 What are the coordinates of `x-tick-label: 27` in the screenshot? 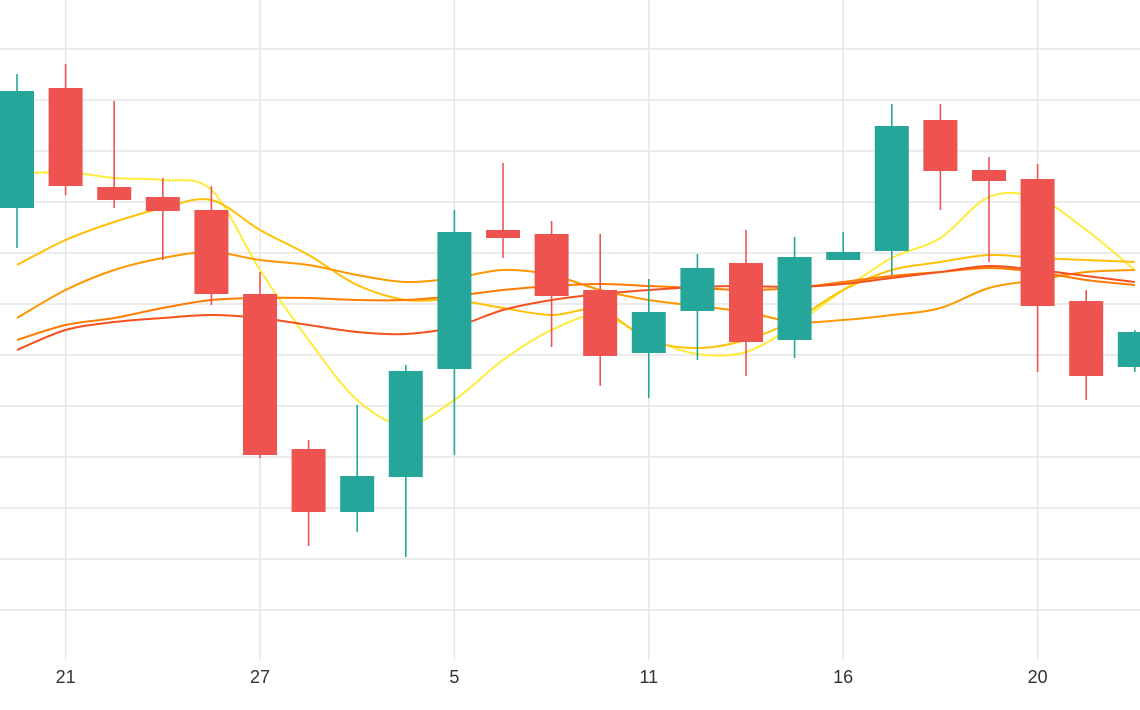 It's located at (260, 677).